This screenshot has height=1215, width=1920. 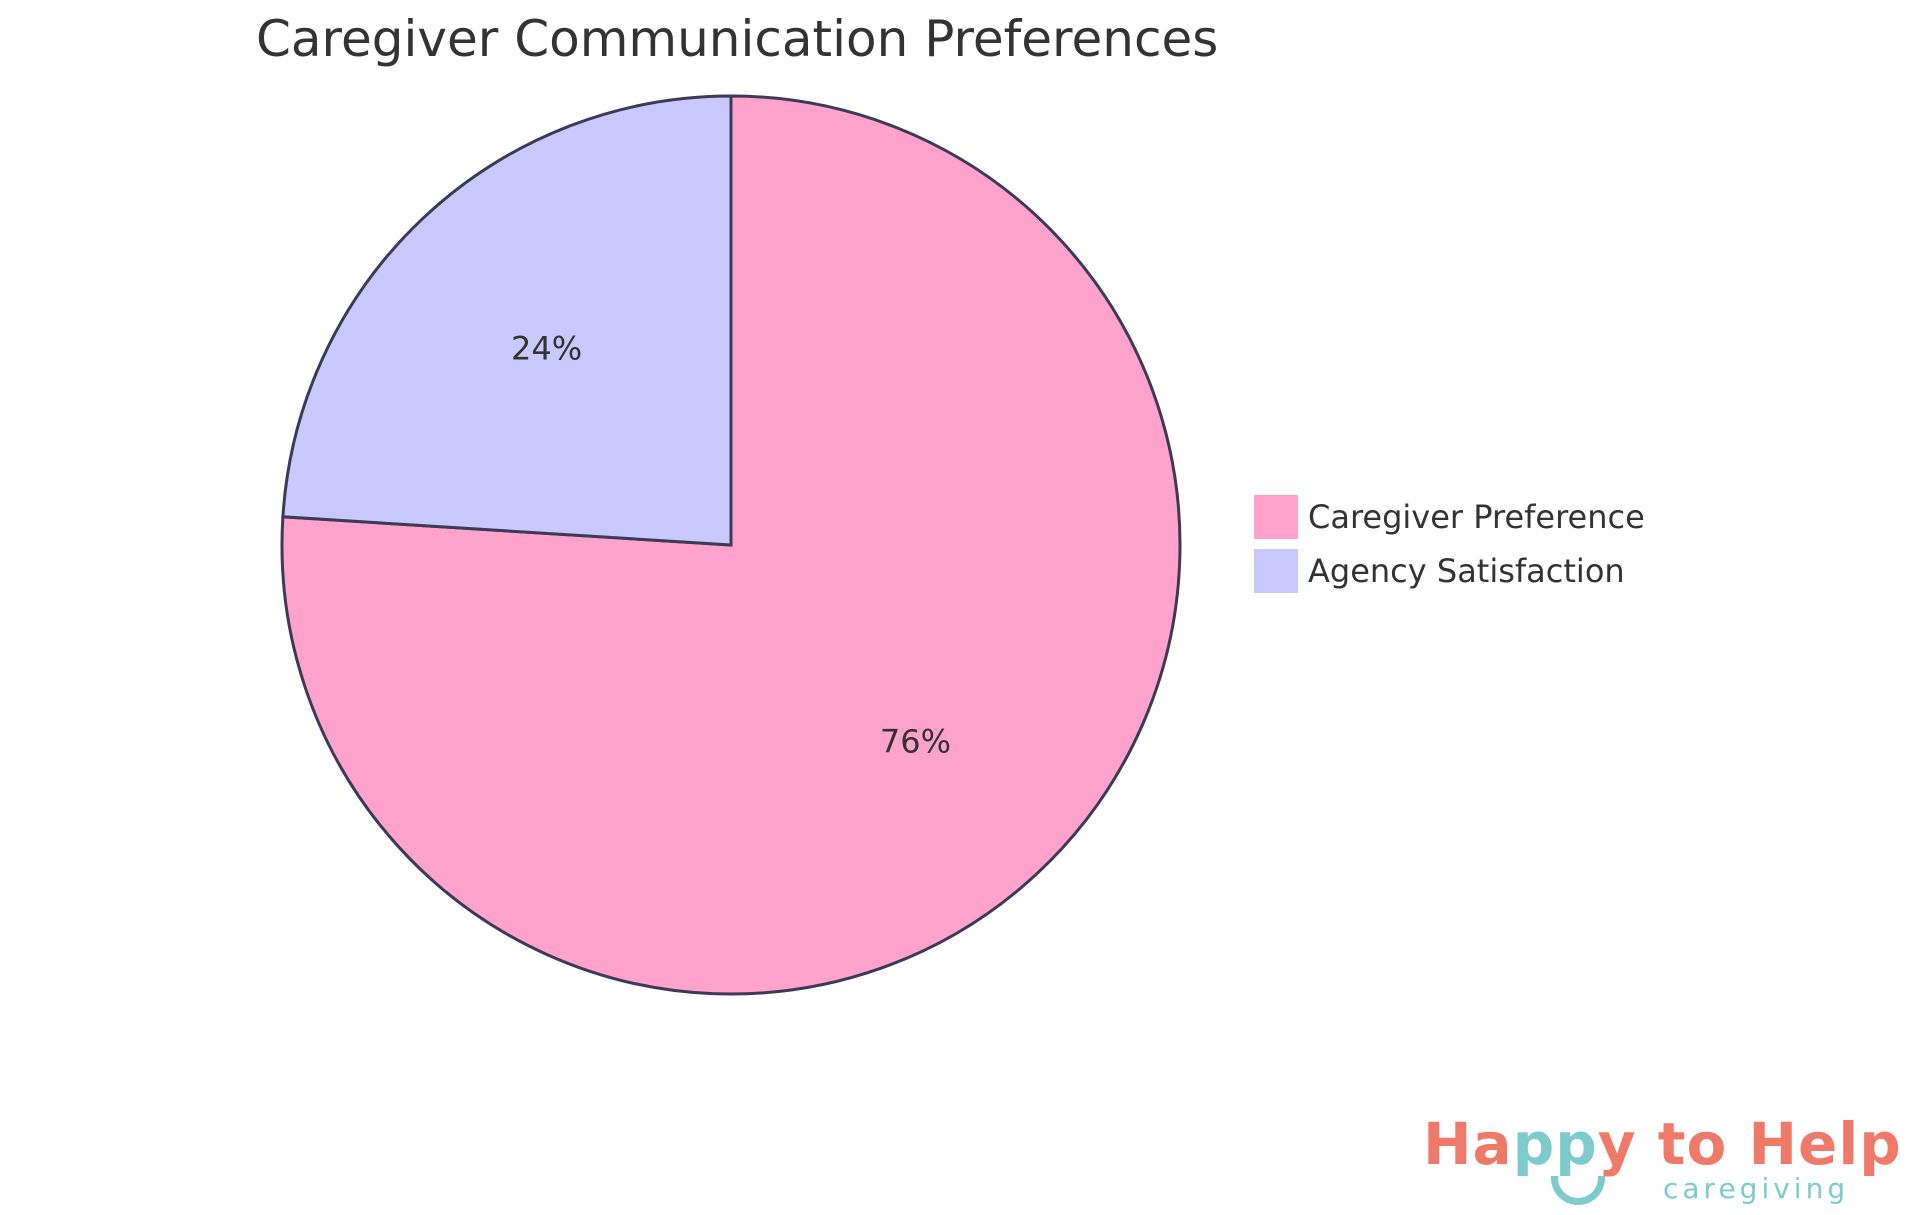 What do you see at coordinates (507, 320) in the screenshot?
I see `pie-slice-agency-satisfaction` at bounding box center [507, 320].